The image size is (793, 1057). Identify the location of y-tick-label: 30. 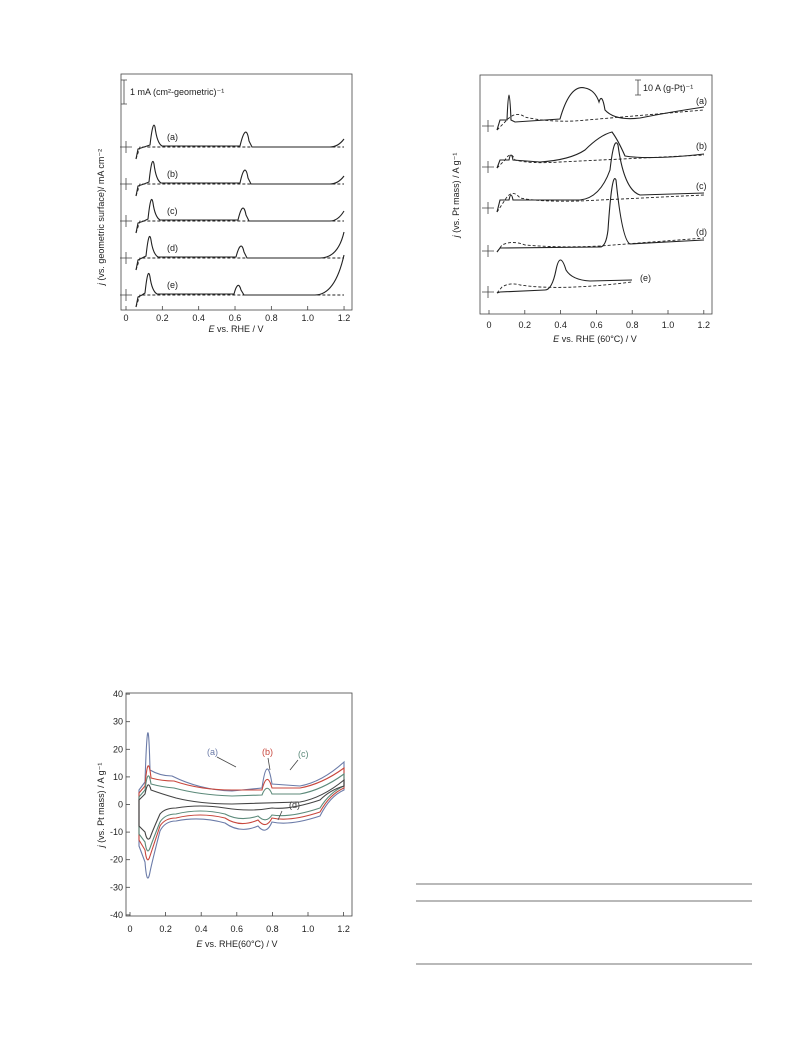
(118, 722).